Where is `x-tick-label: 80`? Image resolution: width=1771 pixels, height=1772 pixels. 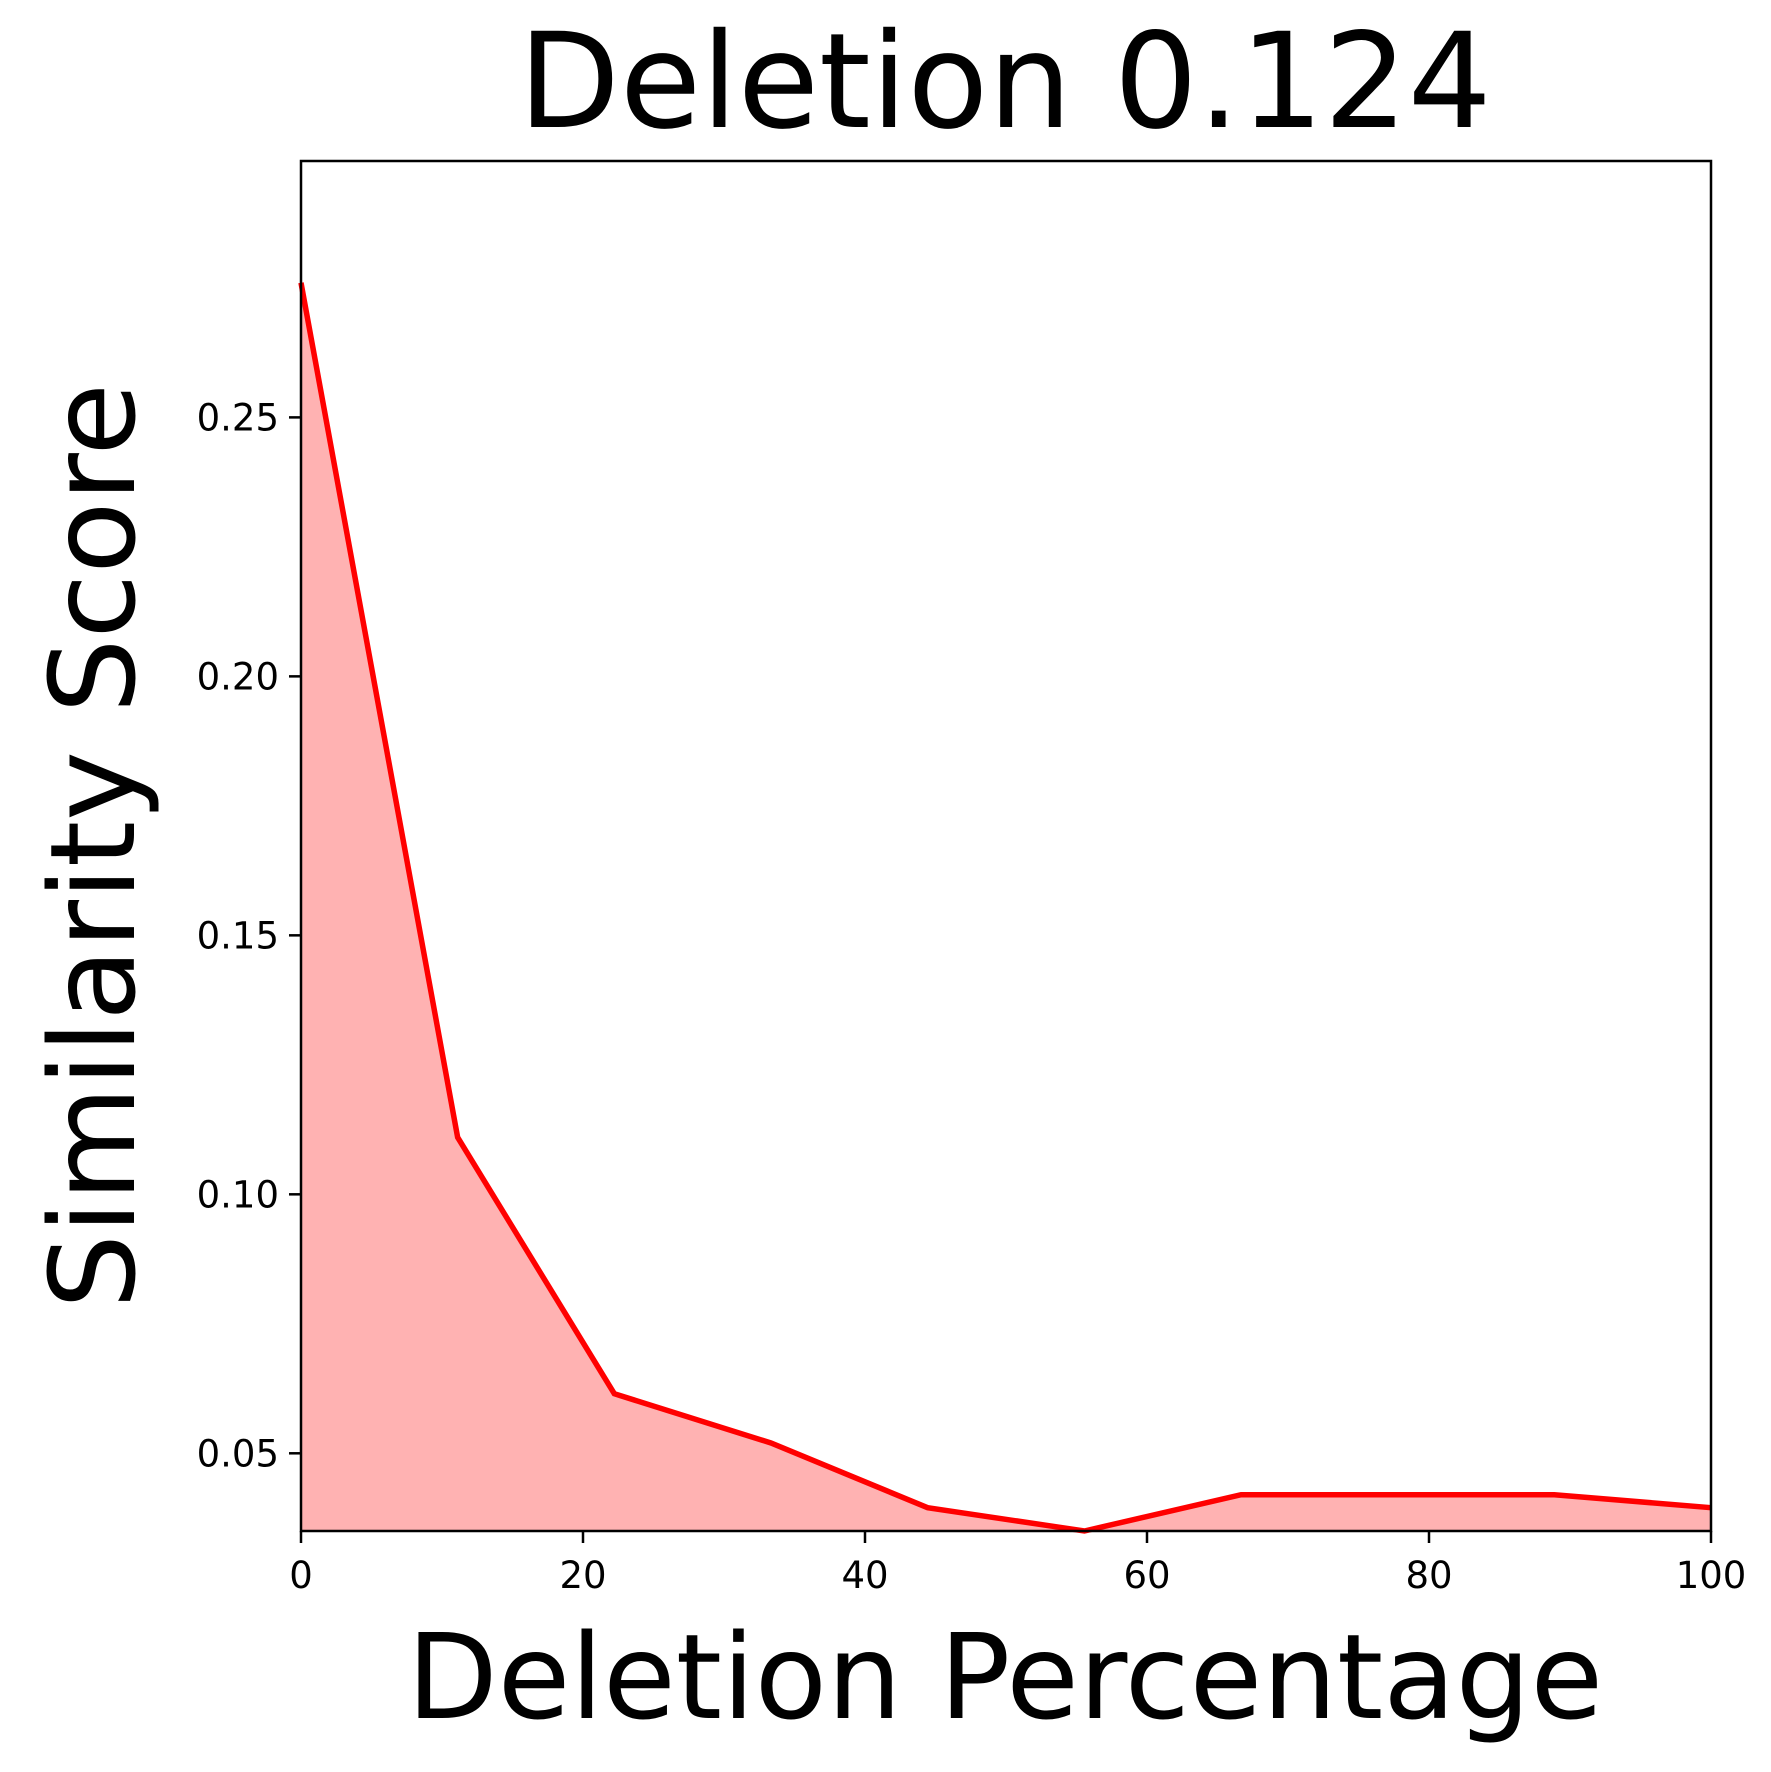
x-tick-label: 80 is located at coordinates (1428, 1575).